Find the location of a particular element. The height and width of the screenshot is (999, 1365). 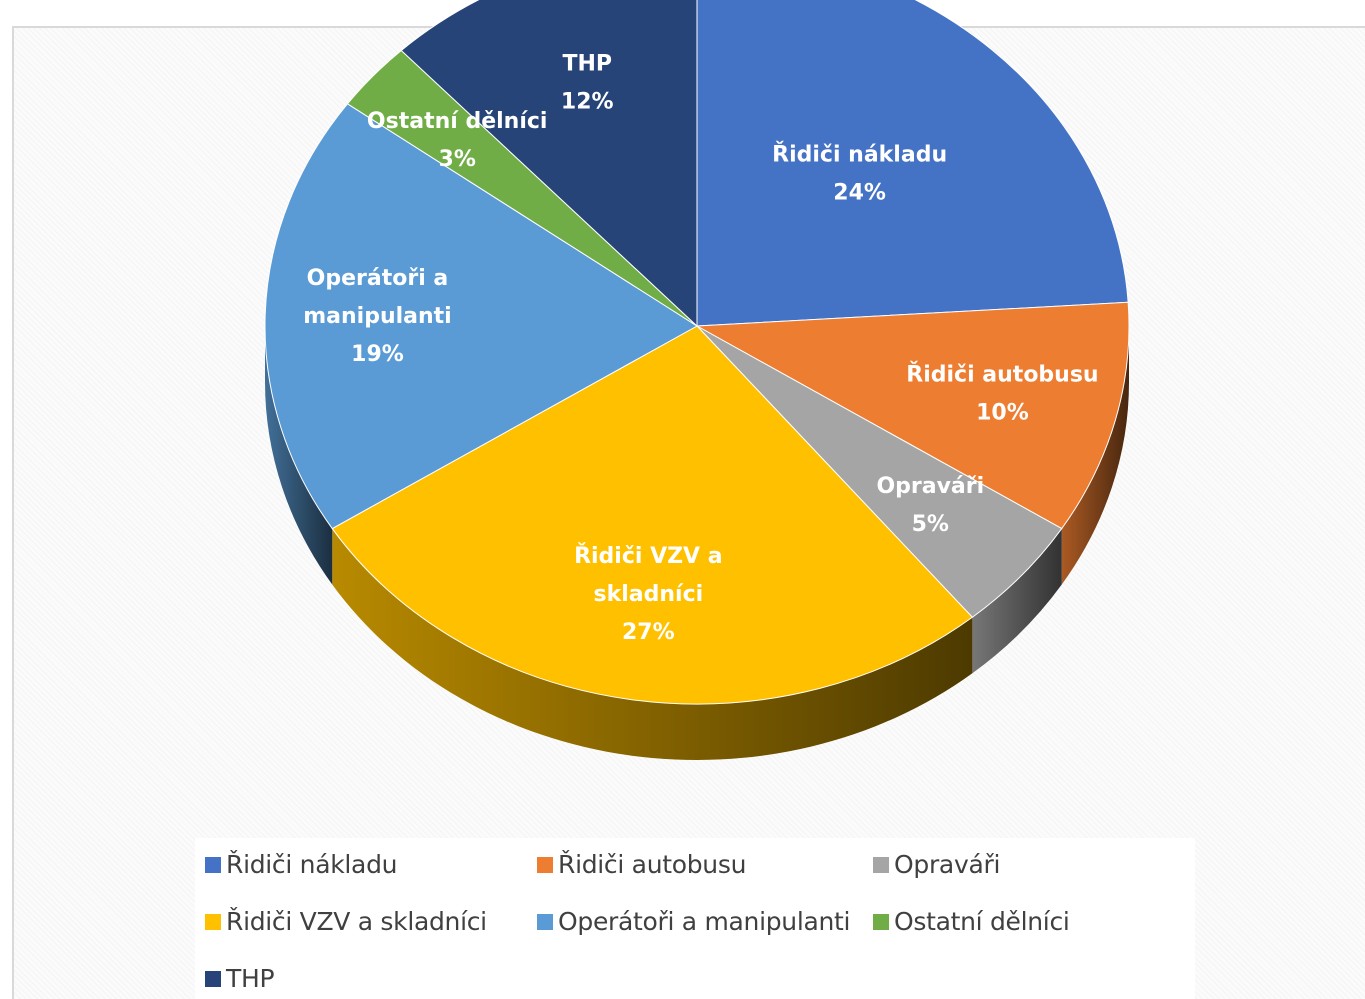

legend-item-operatori: Operátoři a manipulanti is located at coordinates (694, 921).